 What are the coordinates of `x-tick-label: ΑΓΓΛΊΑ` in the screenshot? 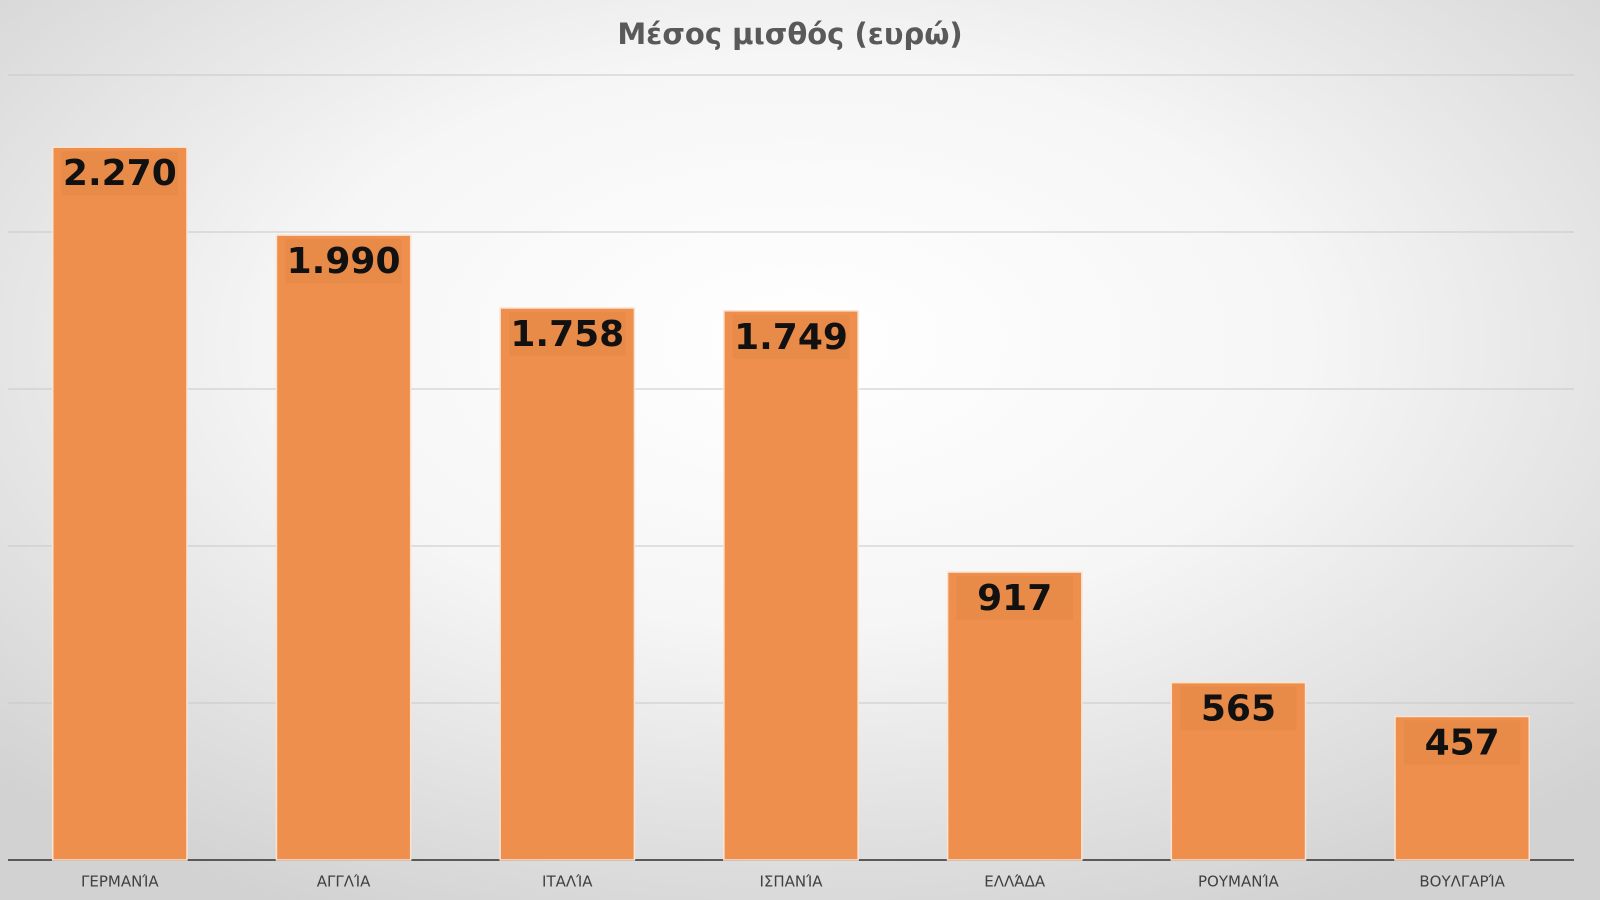 It's located at (344, 882).